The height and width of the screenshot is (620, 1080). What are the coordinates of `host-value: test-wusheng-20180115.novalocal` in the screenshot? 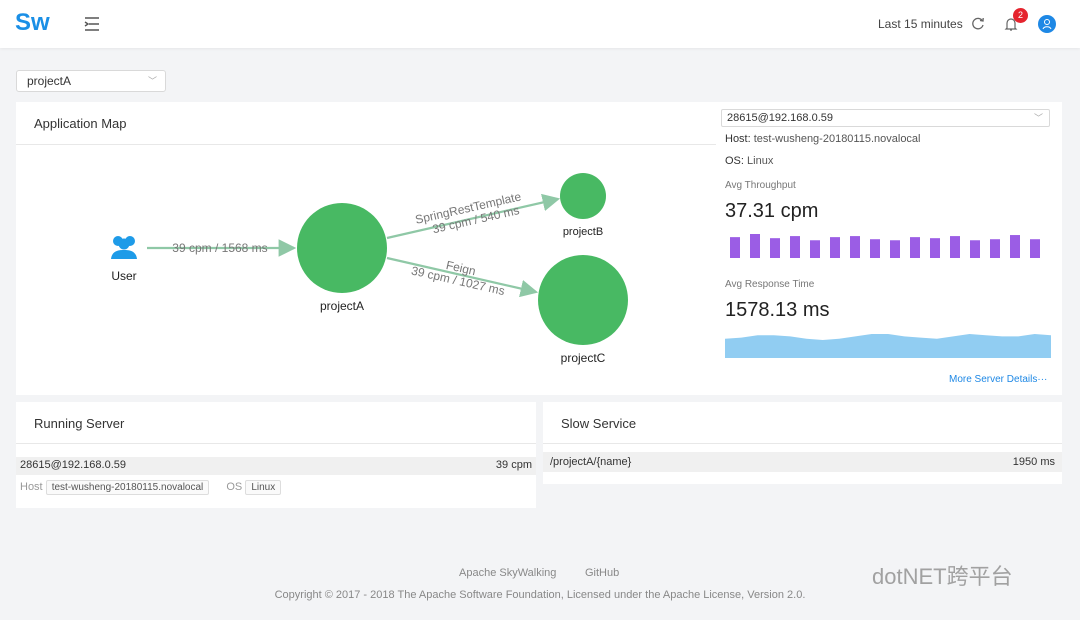 It's located at (837, 139).